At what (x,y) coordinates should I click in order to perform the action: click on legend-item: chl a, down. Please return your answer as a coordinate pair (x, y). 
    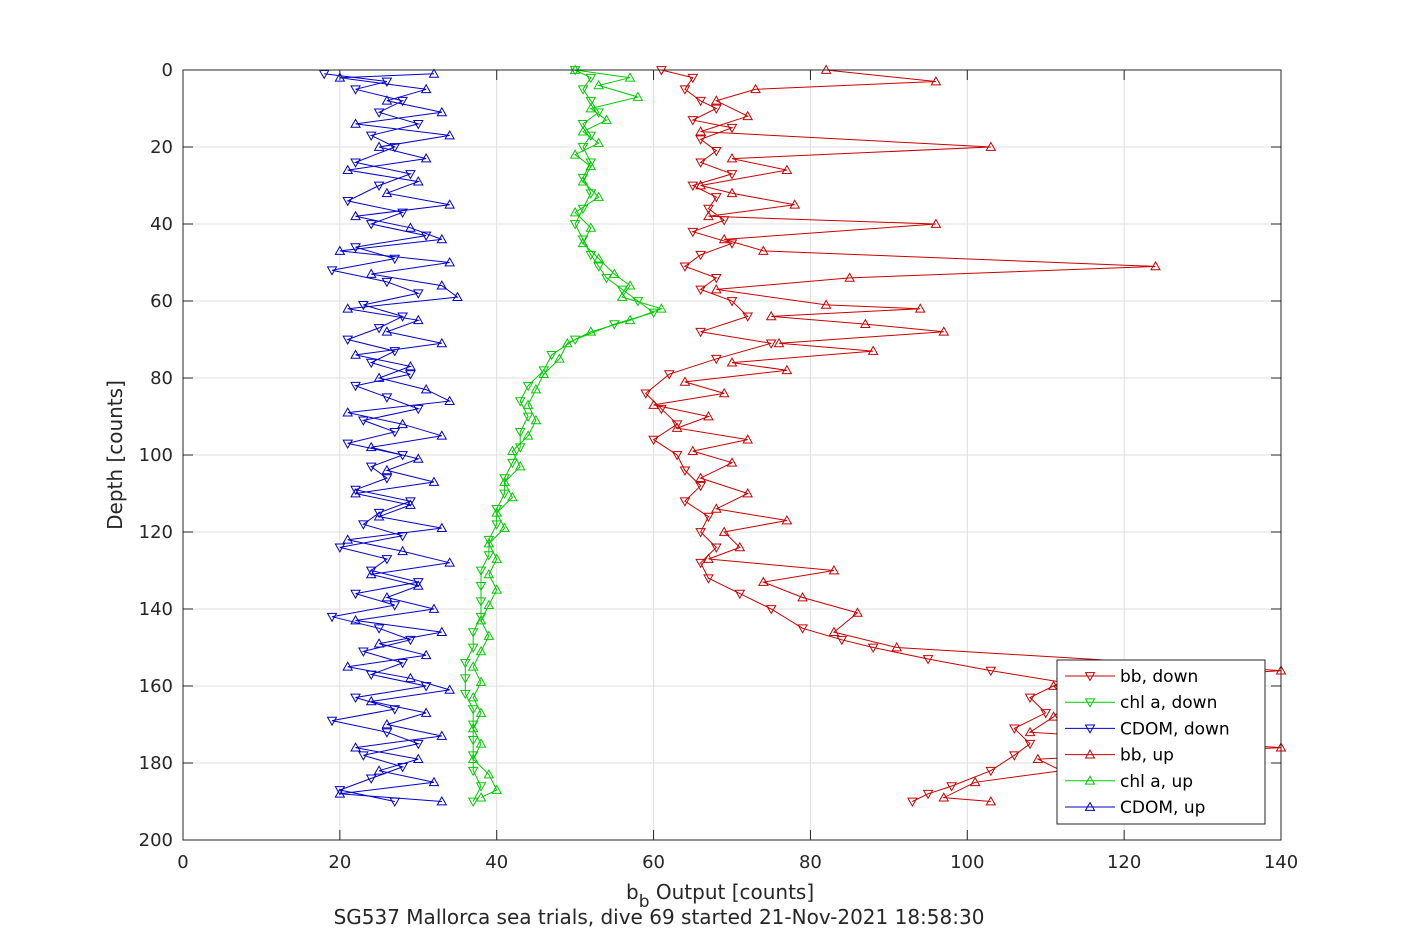
    Looking at the image, I should click on (1141, 703).